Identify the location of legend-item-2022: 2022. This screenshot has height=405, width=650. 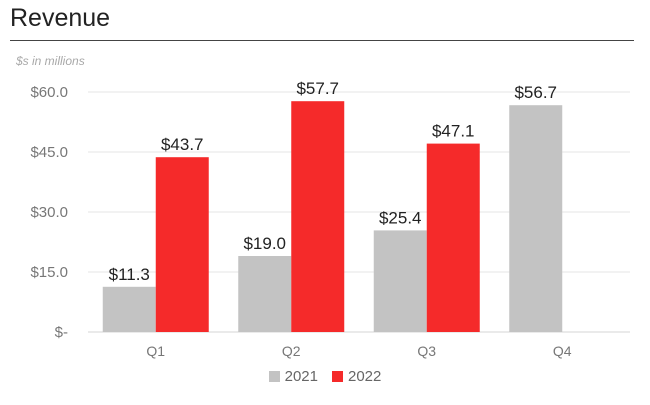
(356, 376).